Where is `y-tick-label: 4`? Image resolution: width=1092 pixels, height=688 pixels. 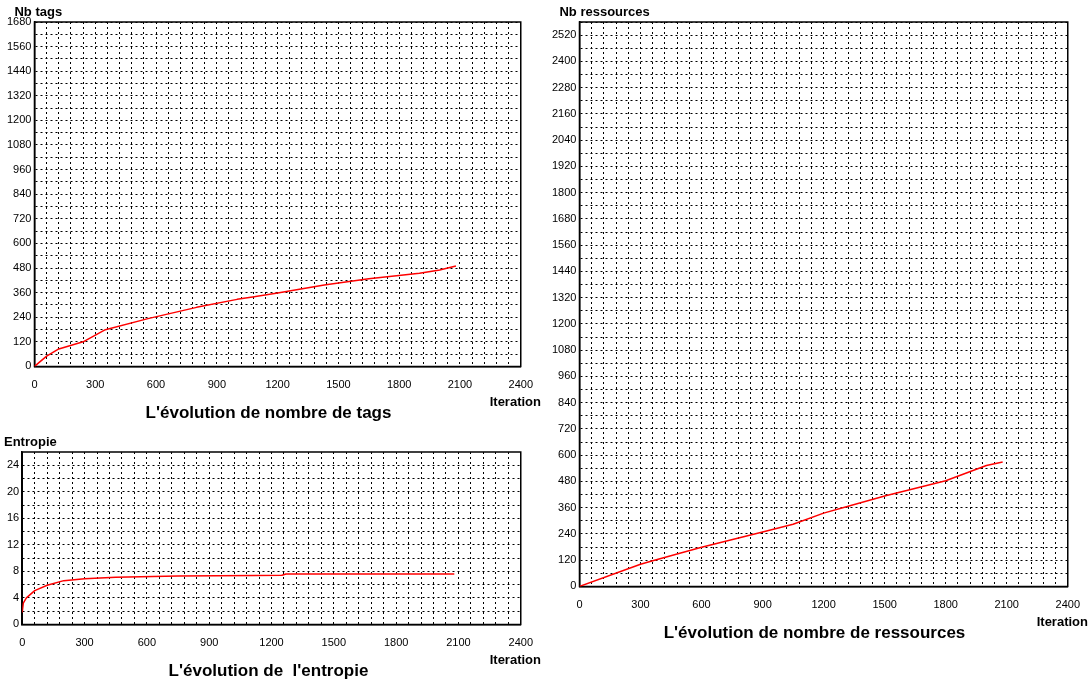
y-tick-label: 4 is located at coordinates (16, 596).